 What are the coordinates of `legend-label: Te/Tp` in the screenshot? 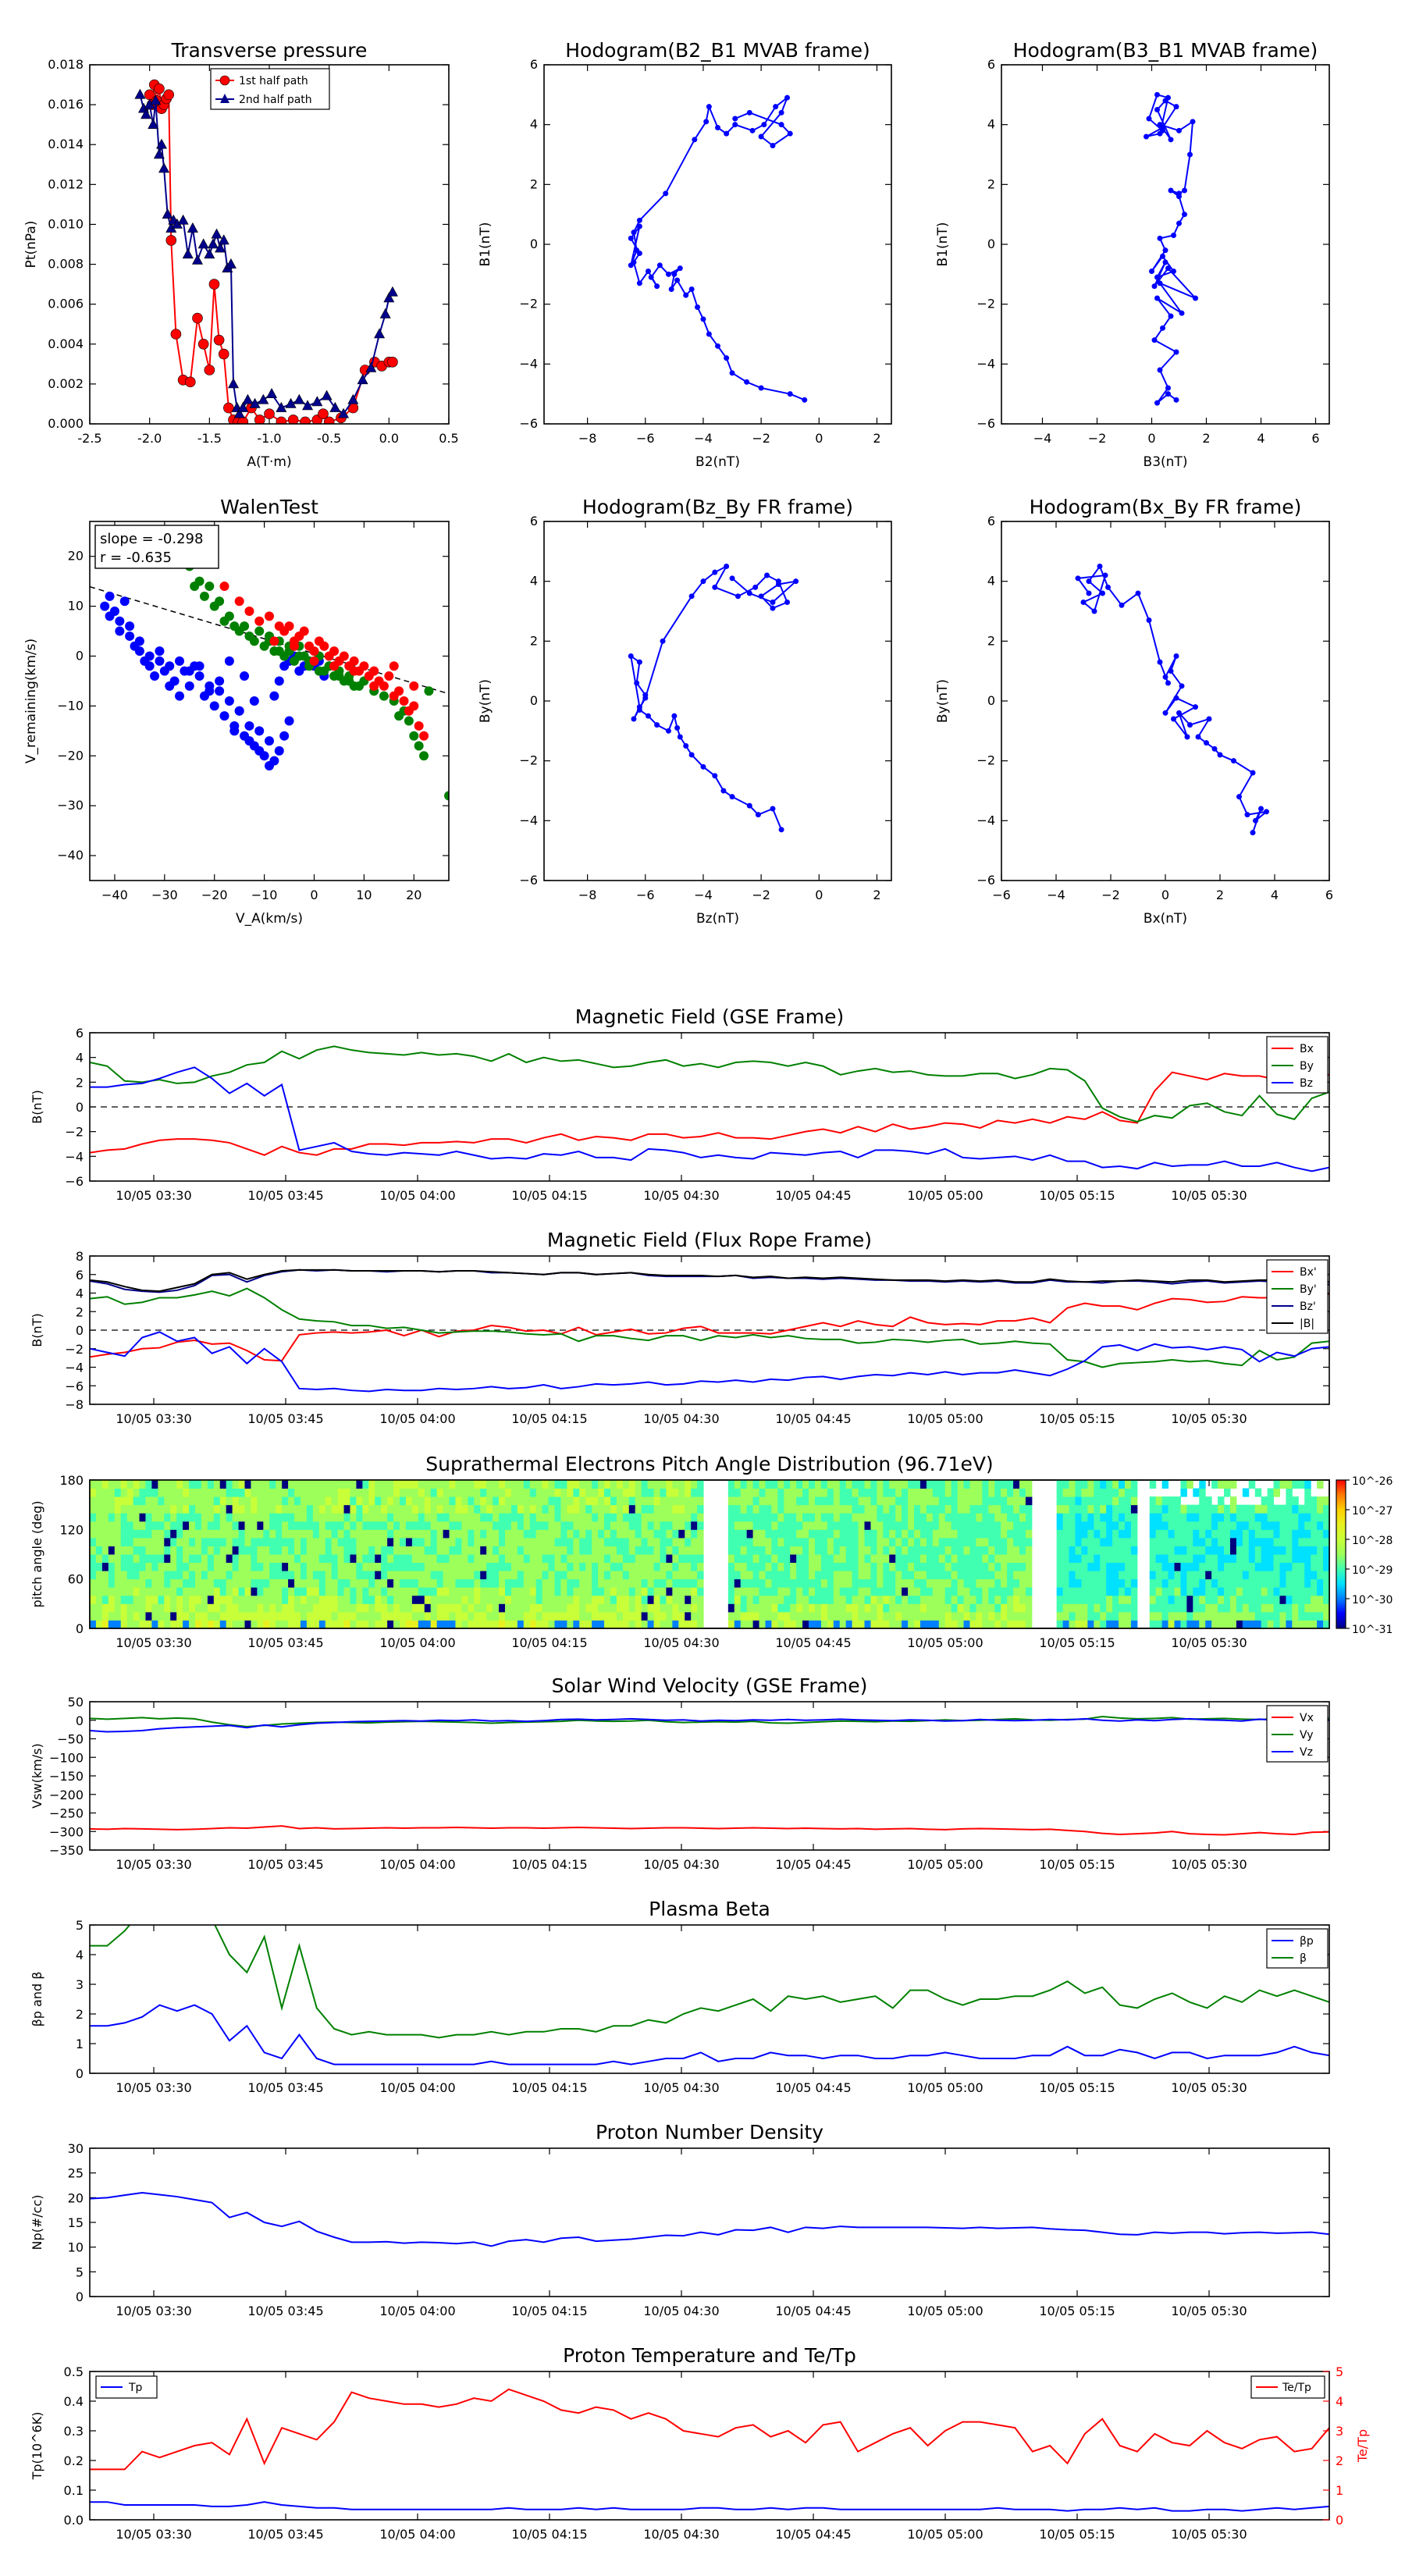 It's located at (1296, 2388).